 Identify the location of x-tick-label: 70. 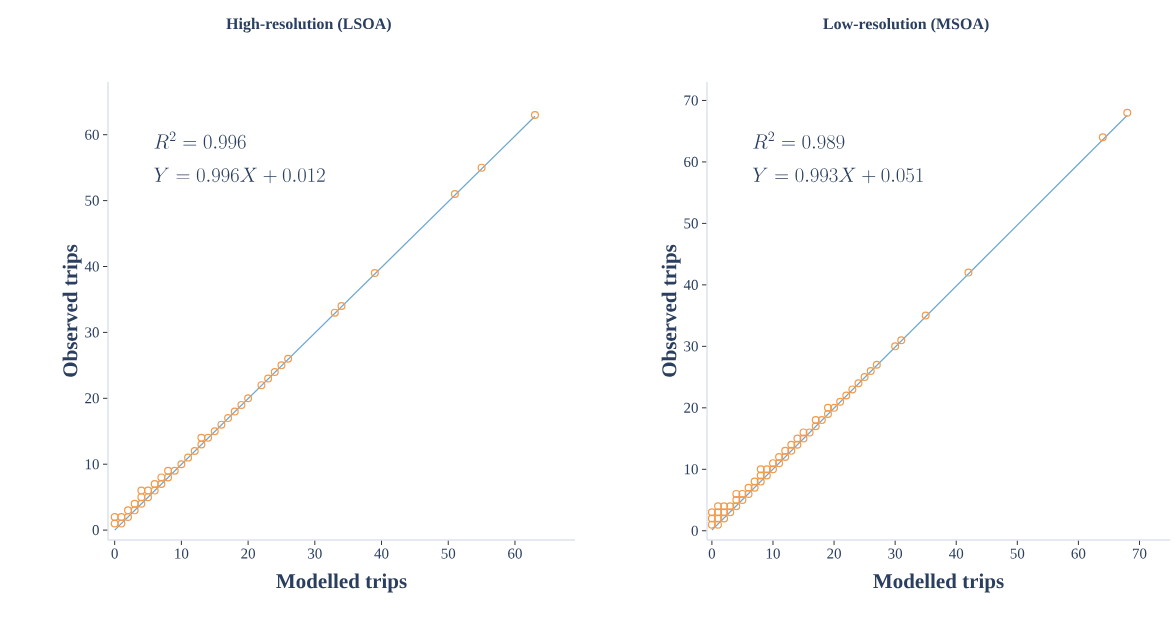
(1139, 553).